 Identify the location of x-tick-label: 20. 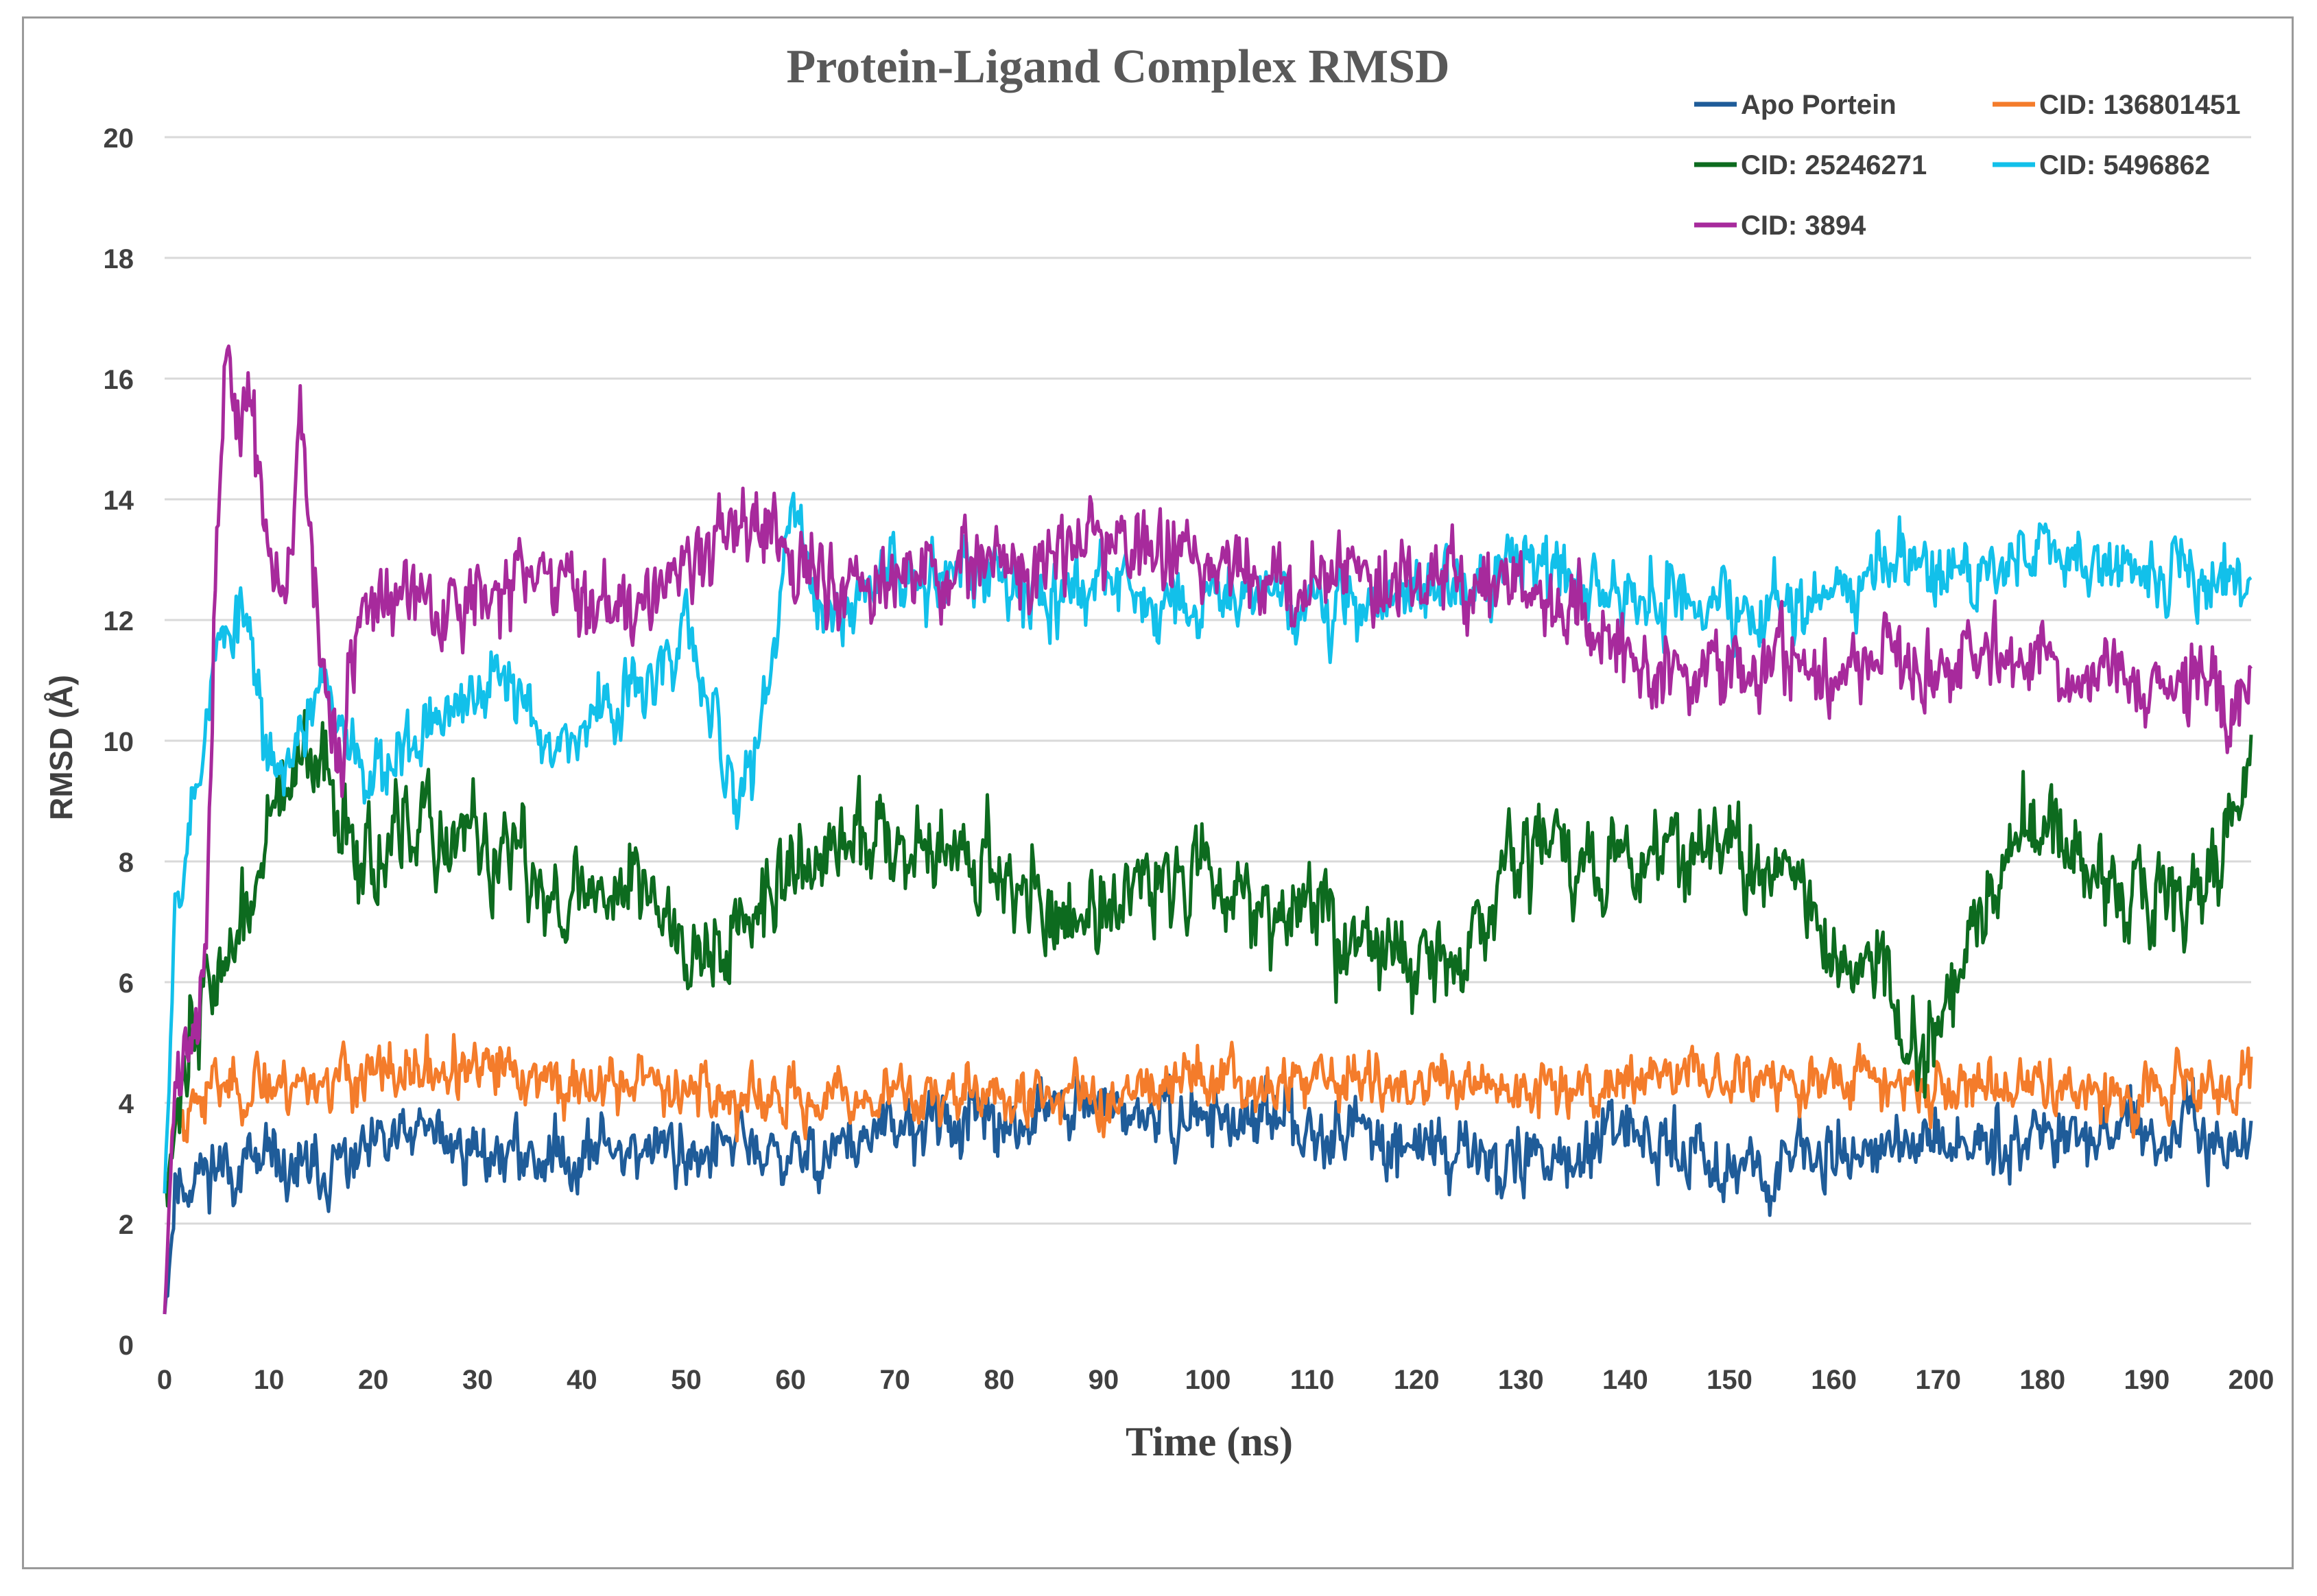
(374, 1380).